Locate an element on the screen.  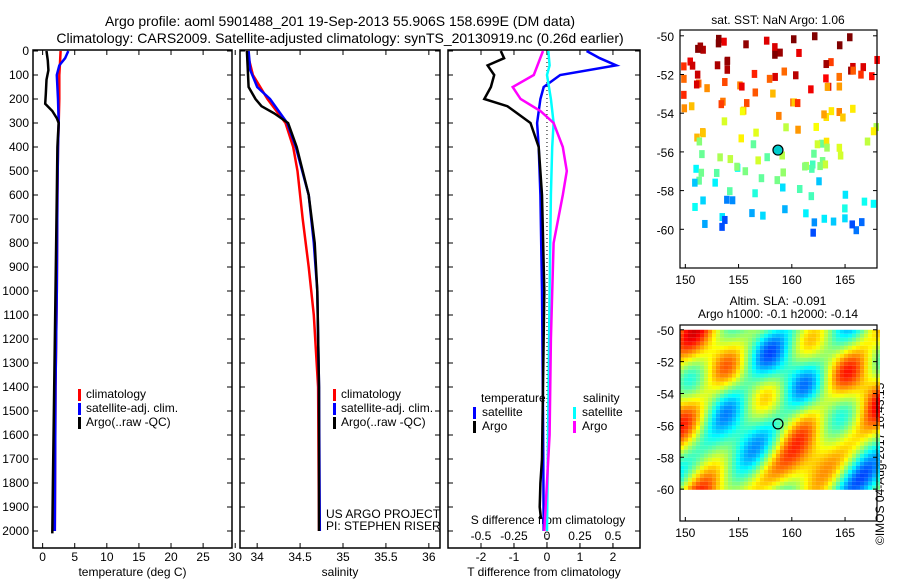
map-lat-label: -54 is located at coordinates (666, 395).